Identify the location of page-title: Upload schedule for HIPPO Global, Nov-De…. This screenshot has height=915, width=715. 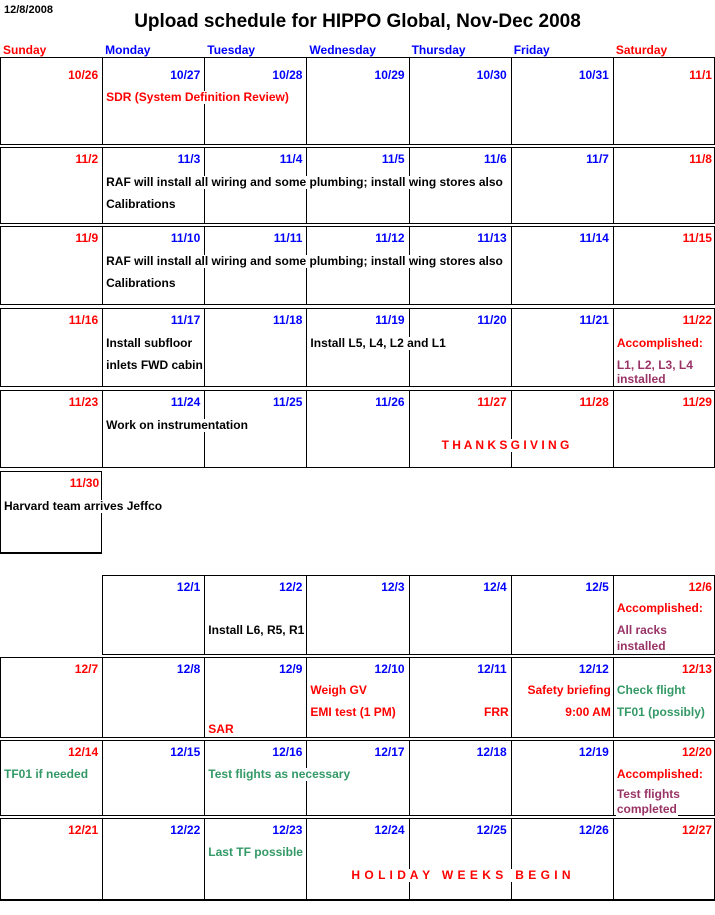
(357, 21).